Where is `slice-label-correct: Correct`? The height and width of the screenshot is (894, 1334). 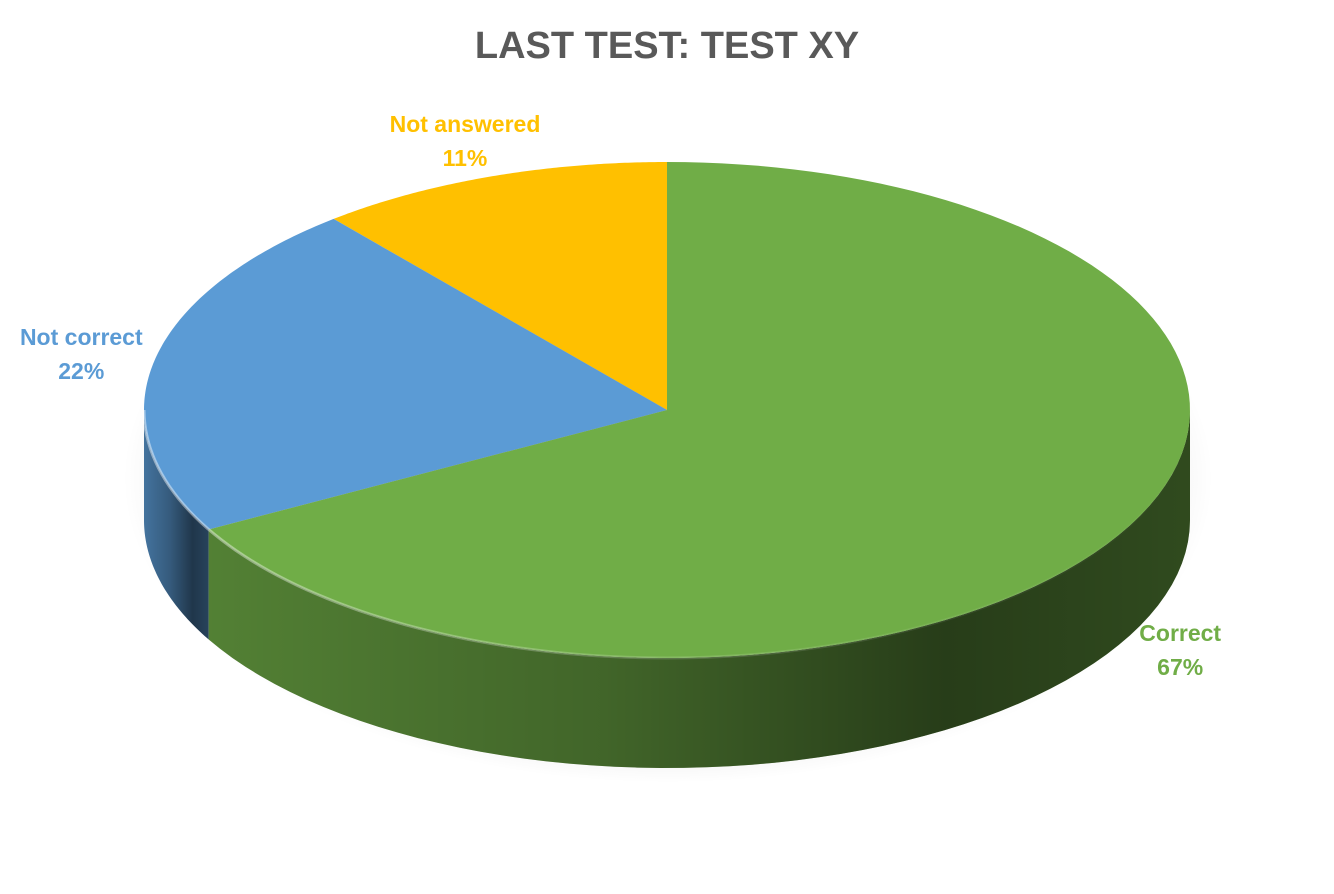 slice-label-correct: Correct is located at coordinates (1180, 633).